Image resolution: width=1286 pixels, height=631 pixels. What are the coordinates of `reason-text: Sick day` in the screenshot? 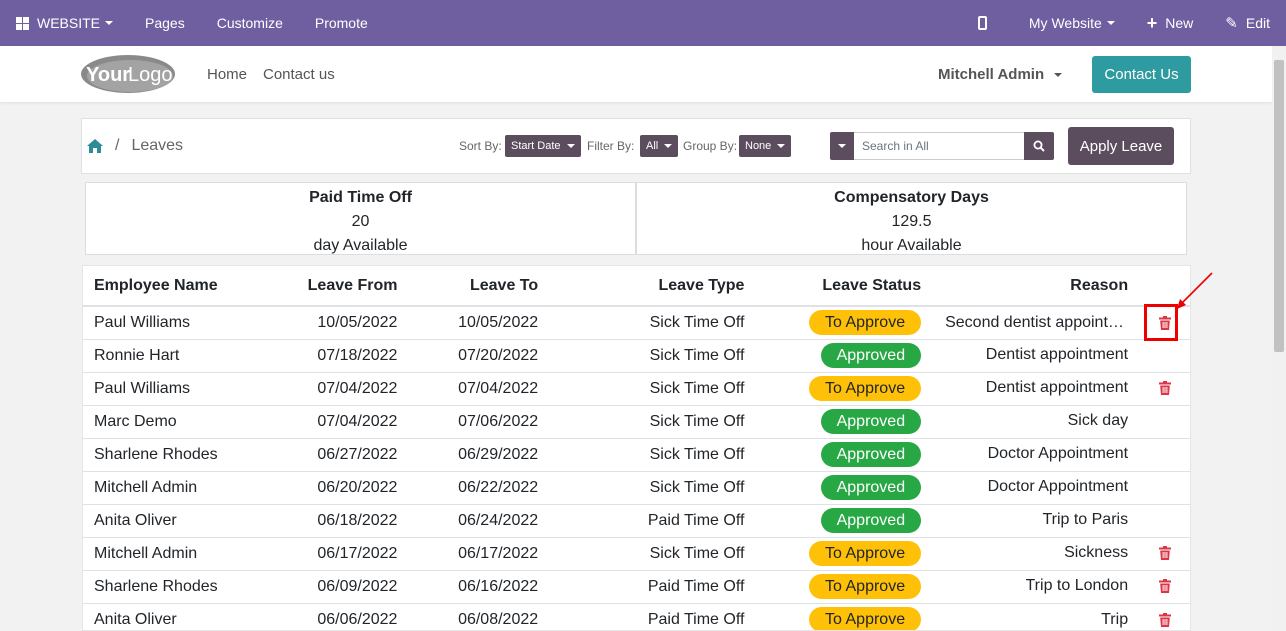 It's located at (1098, 421).